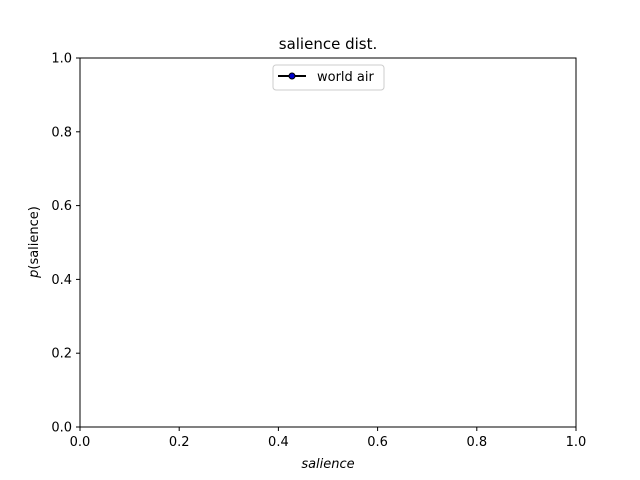 The width and height of the screenshot is (640, 480). I want to click on chart-title: salience dist., so click(328, 44).